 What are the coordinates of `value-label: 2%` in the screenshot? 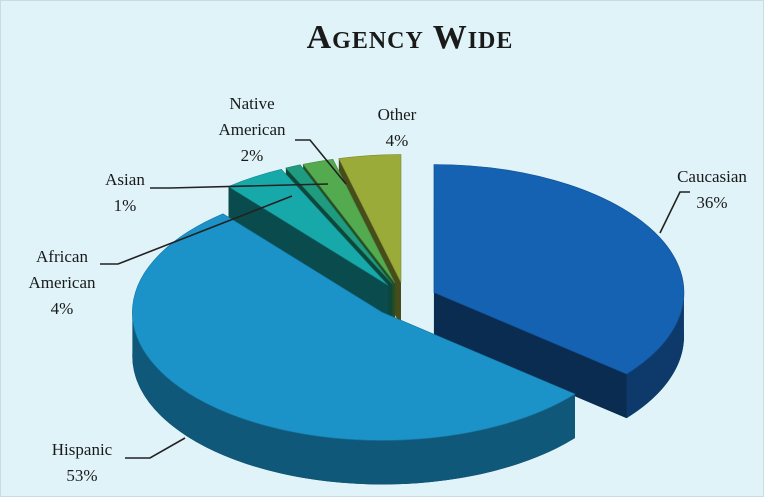 It's located at (252, 155).